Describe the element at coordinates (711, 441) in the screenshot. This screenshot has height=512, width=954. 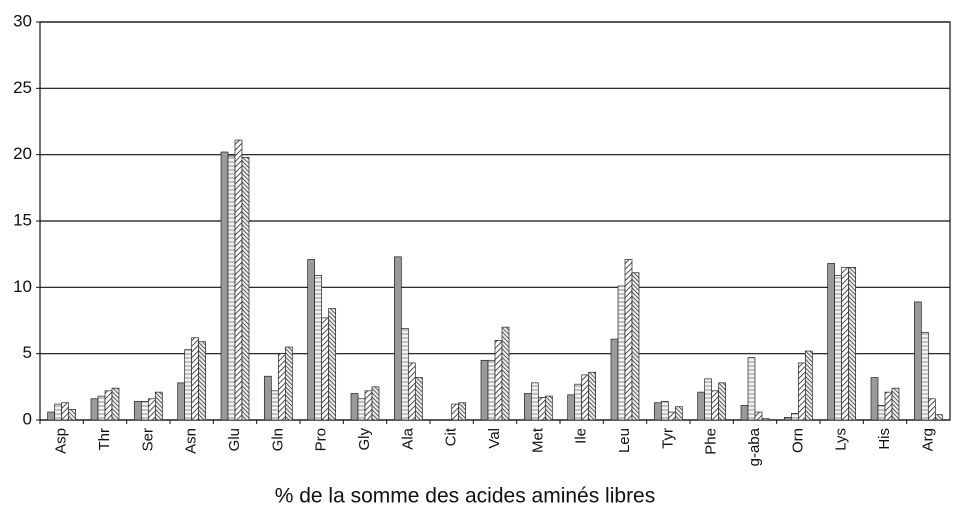
I see `x-tick-label: Phe` at that location.